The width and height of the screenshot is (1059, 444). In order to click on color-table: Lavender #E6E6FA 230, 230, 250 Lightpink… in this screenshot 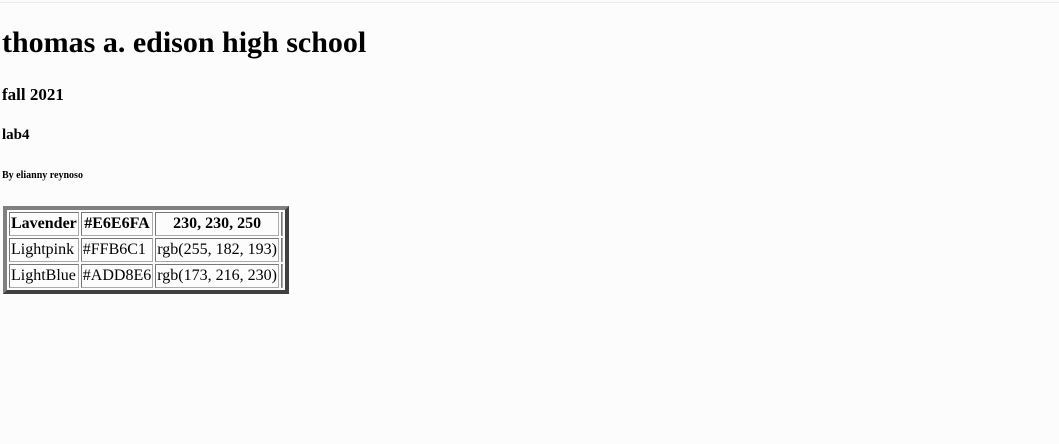, I will do `click(146, 250)`.